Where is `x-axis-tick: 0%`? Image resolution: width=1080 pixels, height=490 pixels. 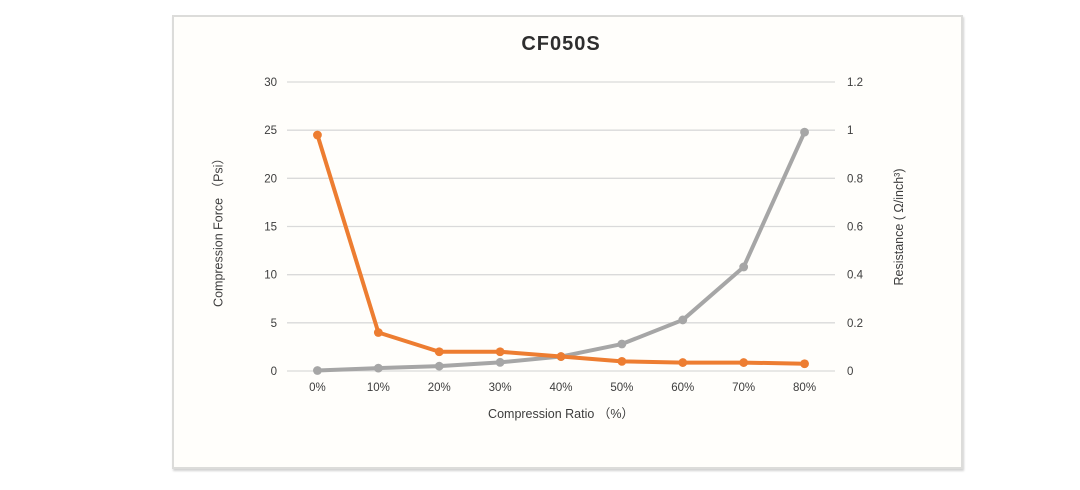 x-axis-tick: 0% is located at coordinates (317, 388).